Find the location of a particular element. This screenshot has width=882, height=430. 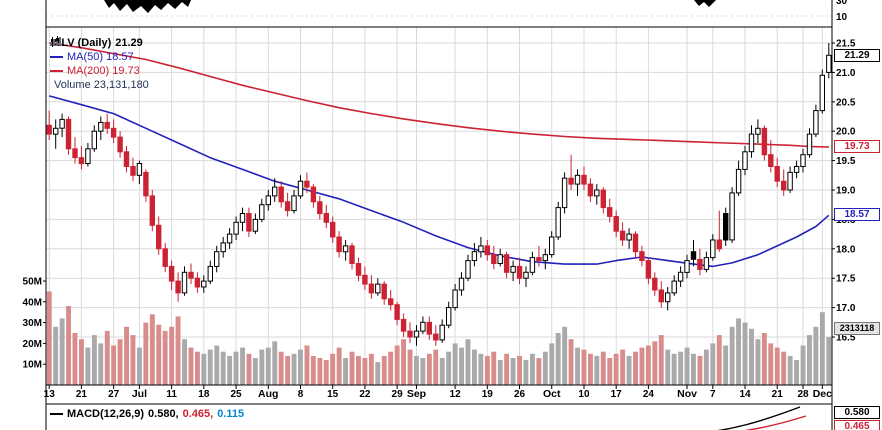

ma50-label: MA(50) 18.57 is located at coordinates (100, 57).